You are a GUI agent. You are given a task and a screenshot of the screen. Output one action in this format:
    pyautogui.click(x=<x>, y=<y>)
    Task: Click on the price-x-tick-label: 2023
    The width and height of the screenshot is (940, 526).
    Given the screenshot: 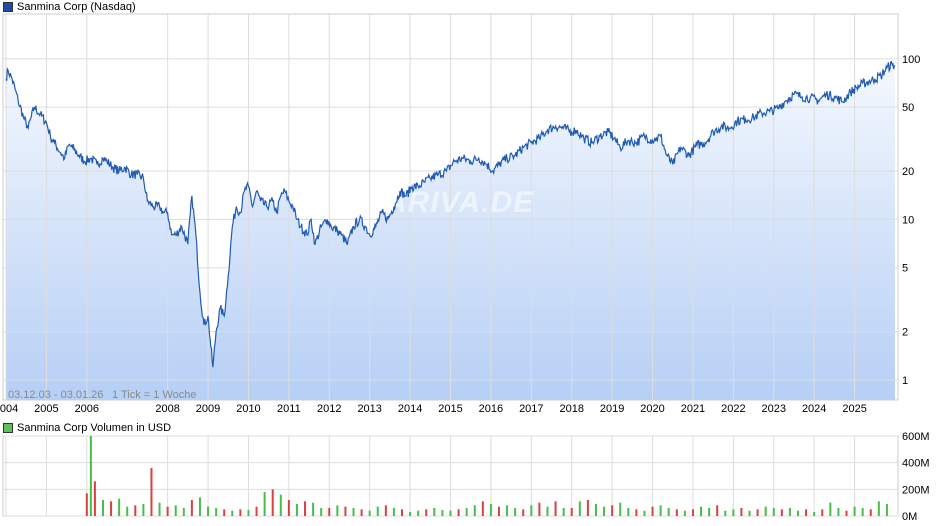 What is the action you would take?
    pyautogui.click(x=774, y=409)
    